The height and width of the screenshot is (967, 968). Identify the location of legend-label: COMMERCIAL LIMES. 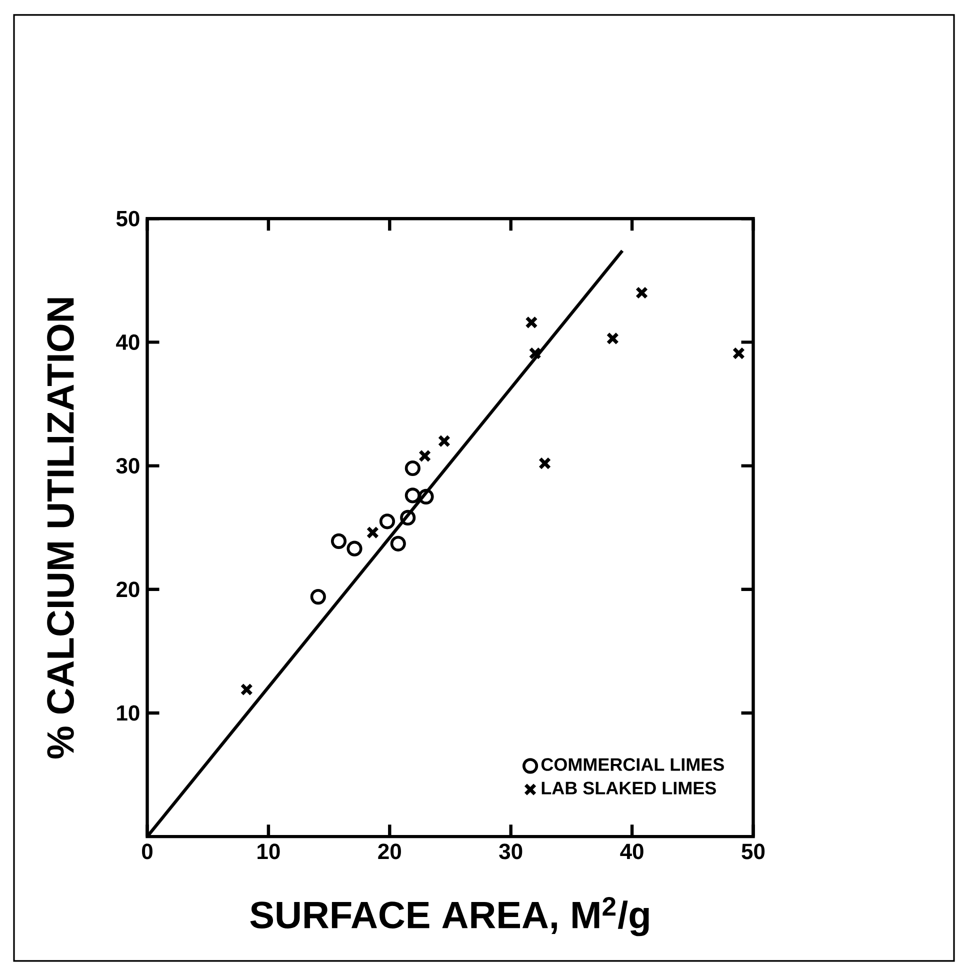
(632, 764).